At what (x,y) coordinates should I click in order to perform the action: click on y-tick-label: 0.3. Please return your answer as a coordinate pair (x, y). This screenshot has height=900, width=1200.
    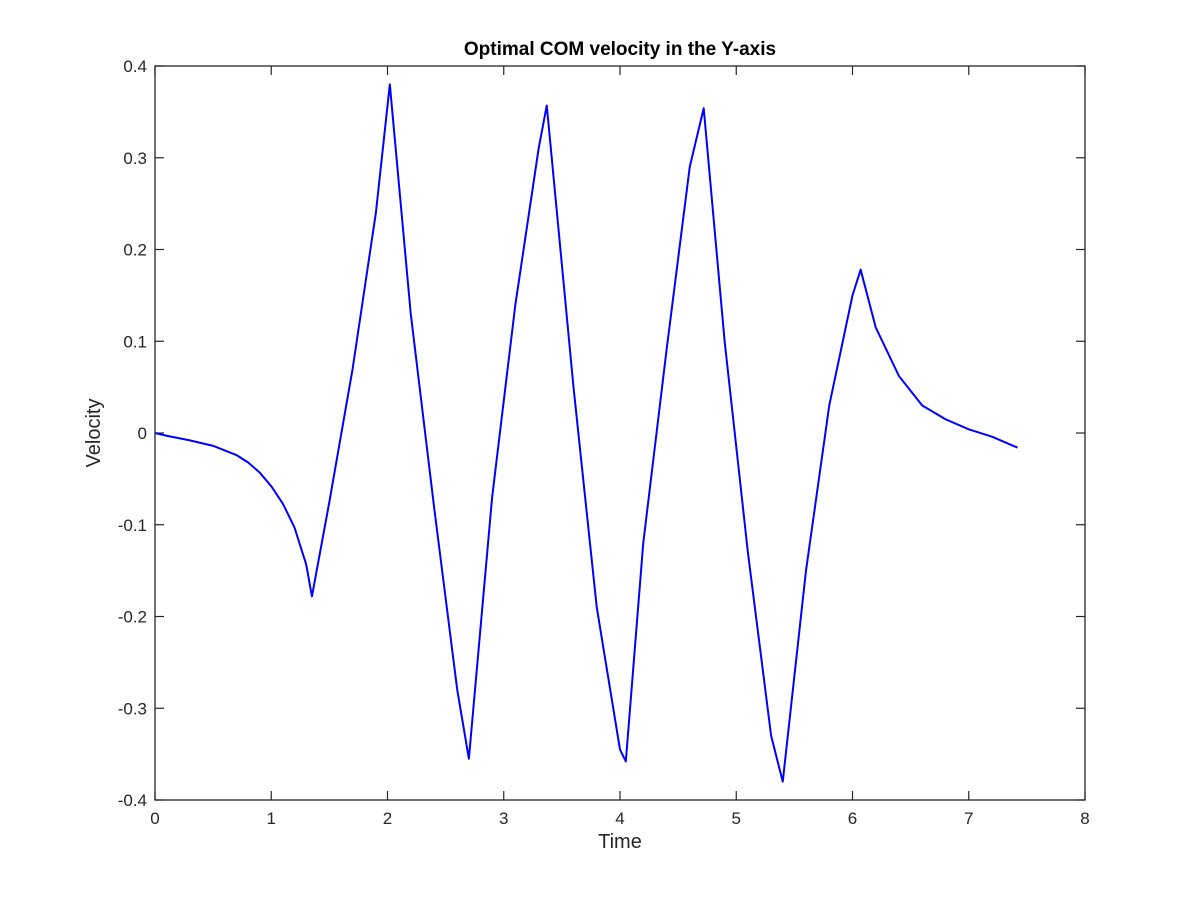
    Looking at the image, I should click on (135, 158).